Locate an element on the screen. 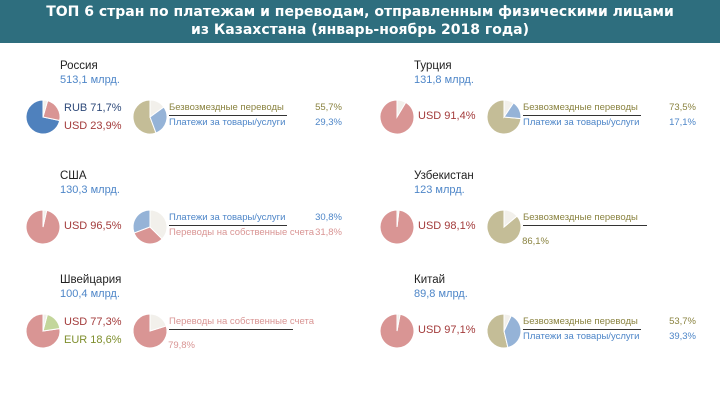  country-total: 89,8 млрд. is located at coordinates (441, 294).